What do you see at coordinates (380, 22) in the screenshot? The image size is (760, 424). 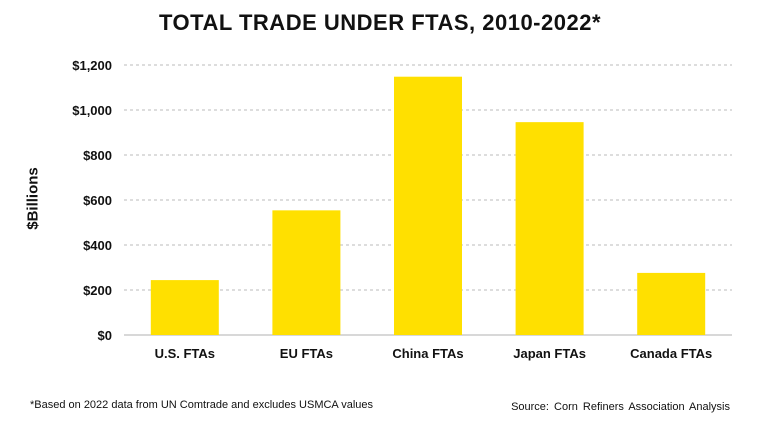 I see `chart-title: TOTAL TRADE UNDER FTAS, 2010-2022*` at bounding box center [380, 22].